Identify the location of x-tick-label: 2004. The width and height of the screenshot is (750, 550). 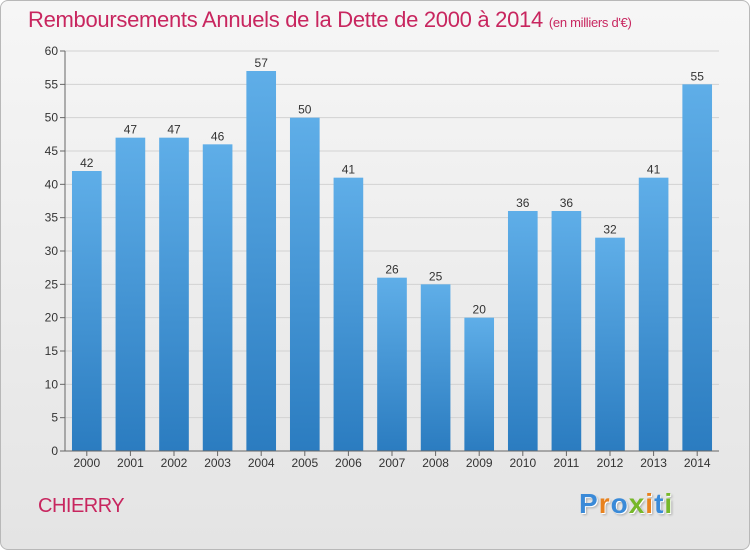
(261, 463).